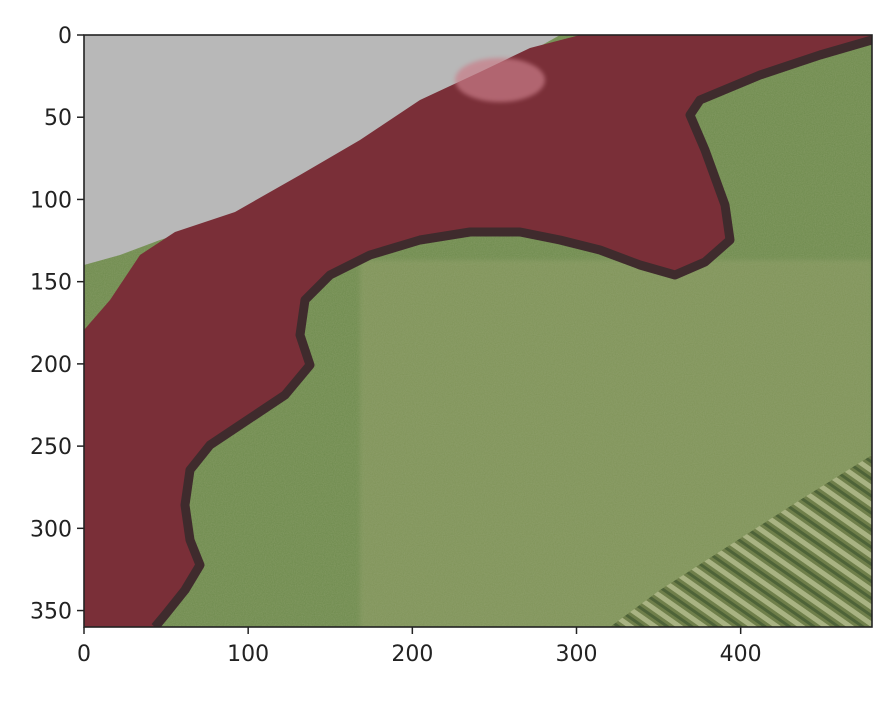 This screenshot has width=890, height=702. What do you see at coordinates (577, 654) in the screenshot?
I see `x-tick-label: 300` at bounding box center [577, 654].